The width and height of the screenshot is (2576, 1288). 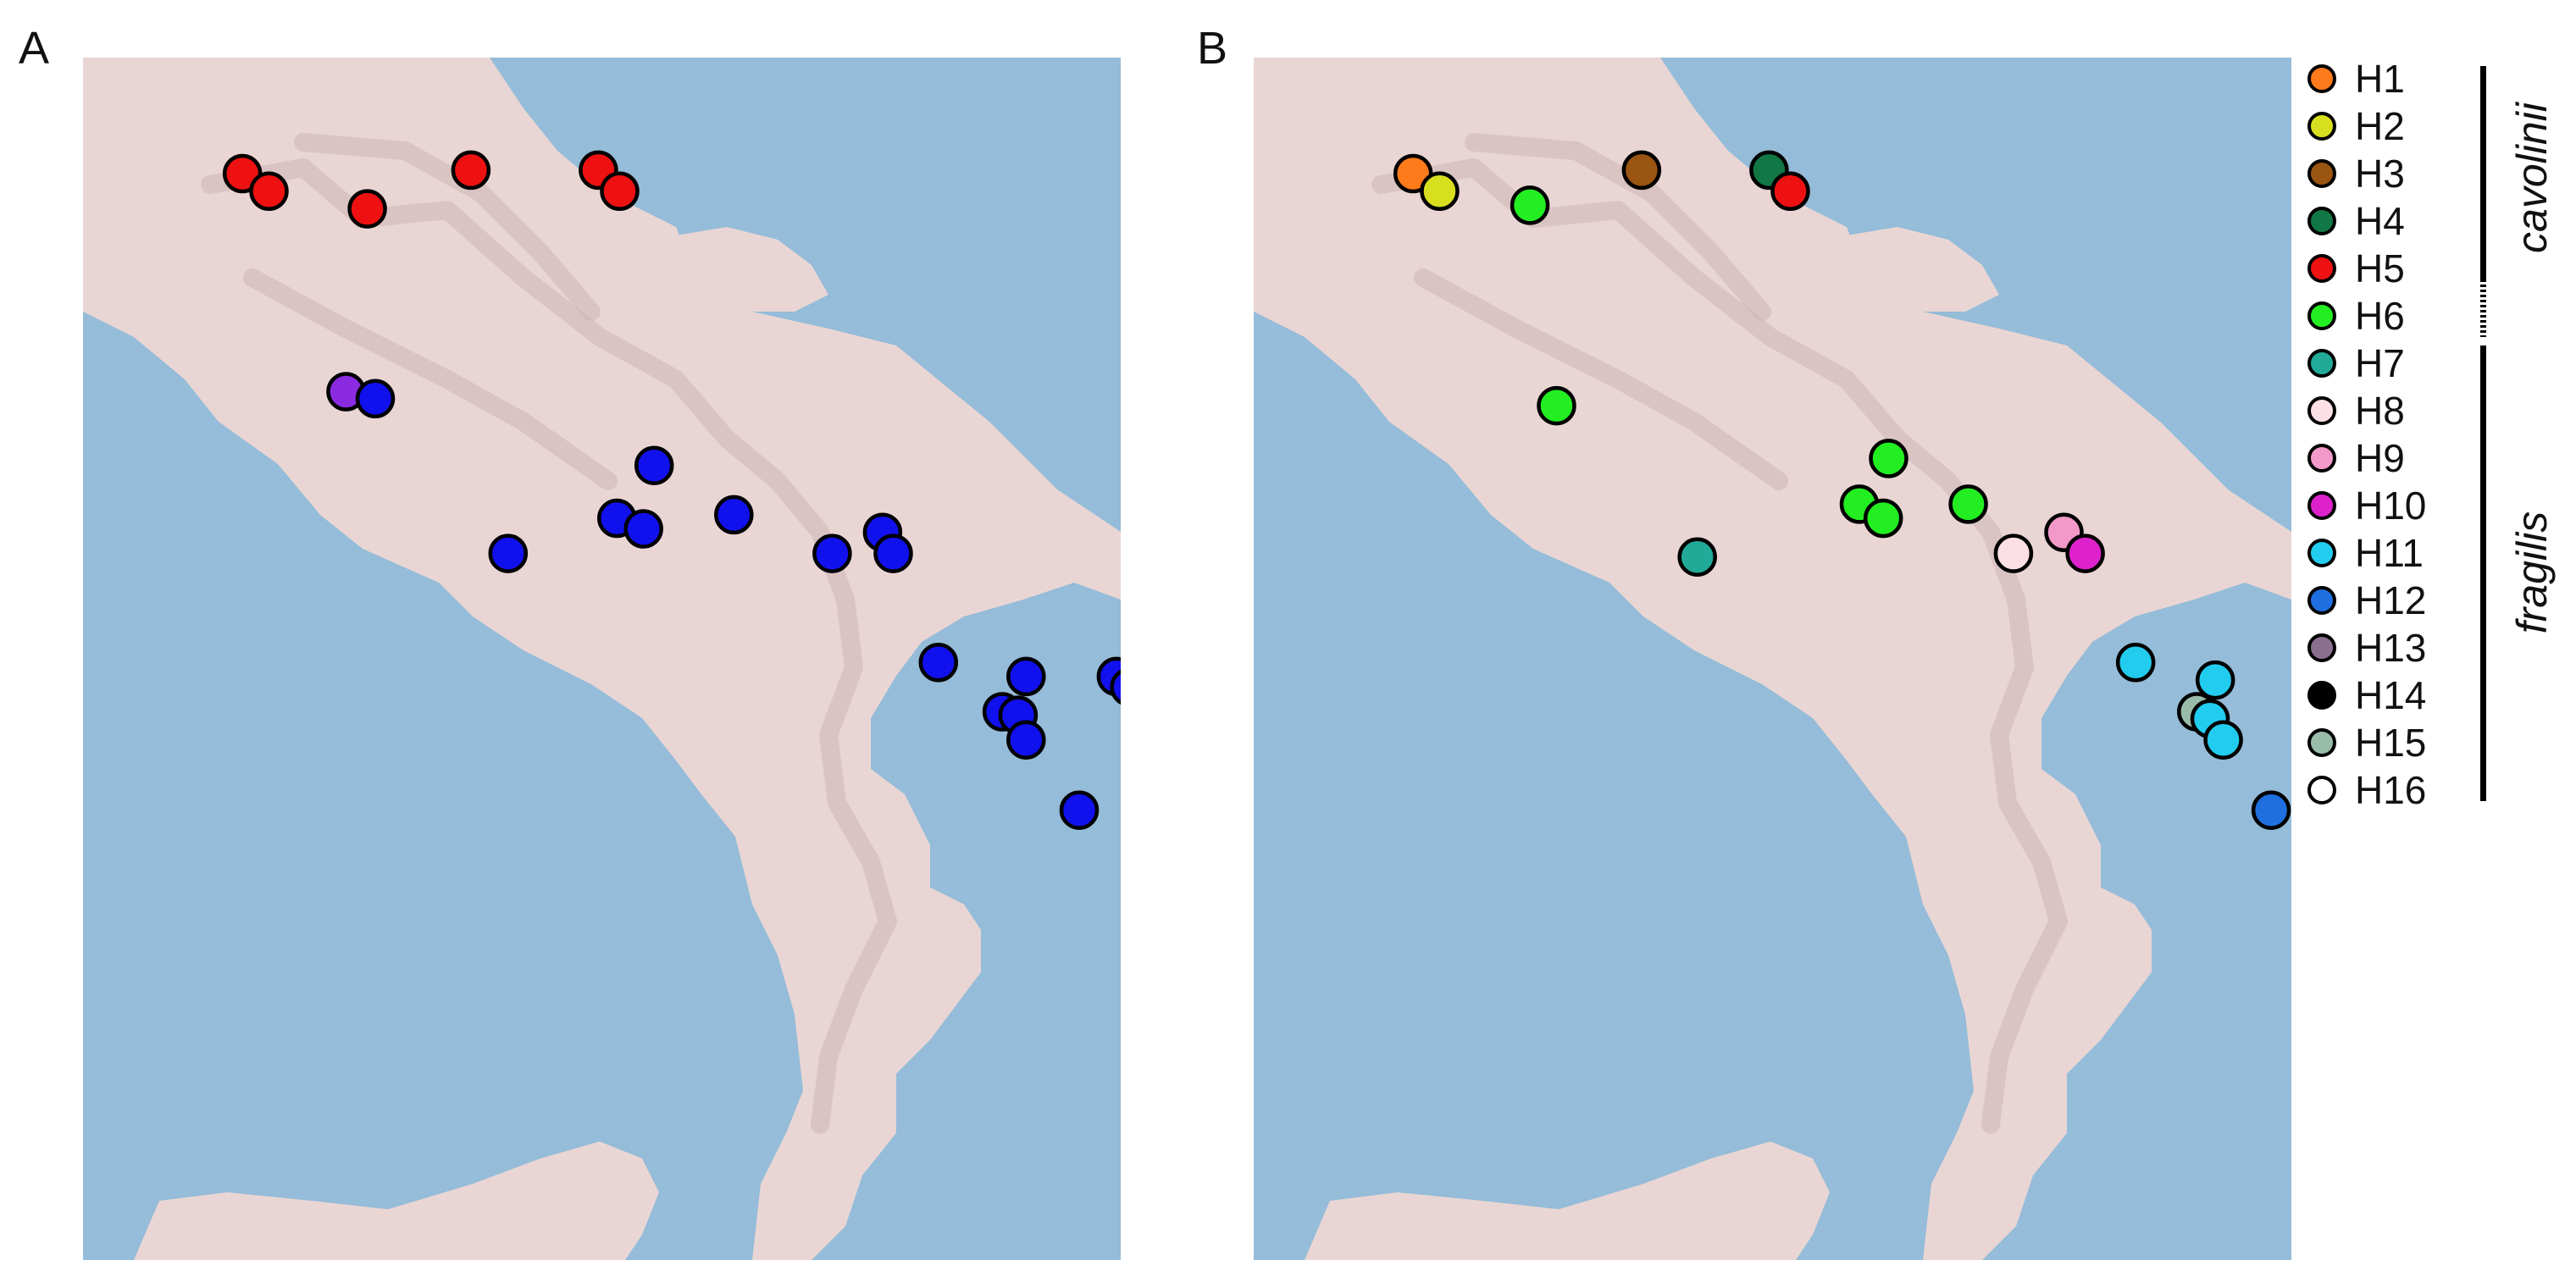 I want to click on group-label-cavolinii: cavolinii, so click(x=2532, y=177).